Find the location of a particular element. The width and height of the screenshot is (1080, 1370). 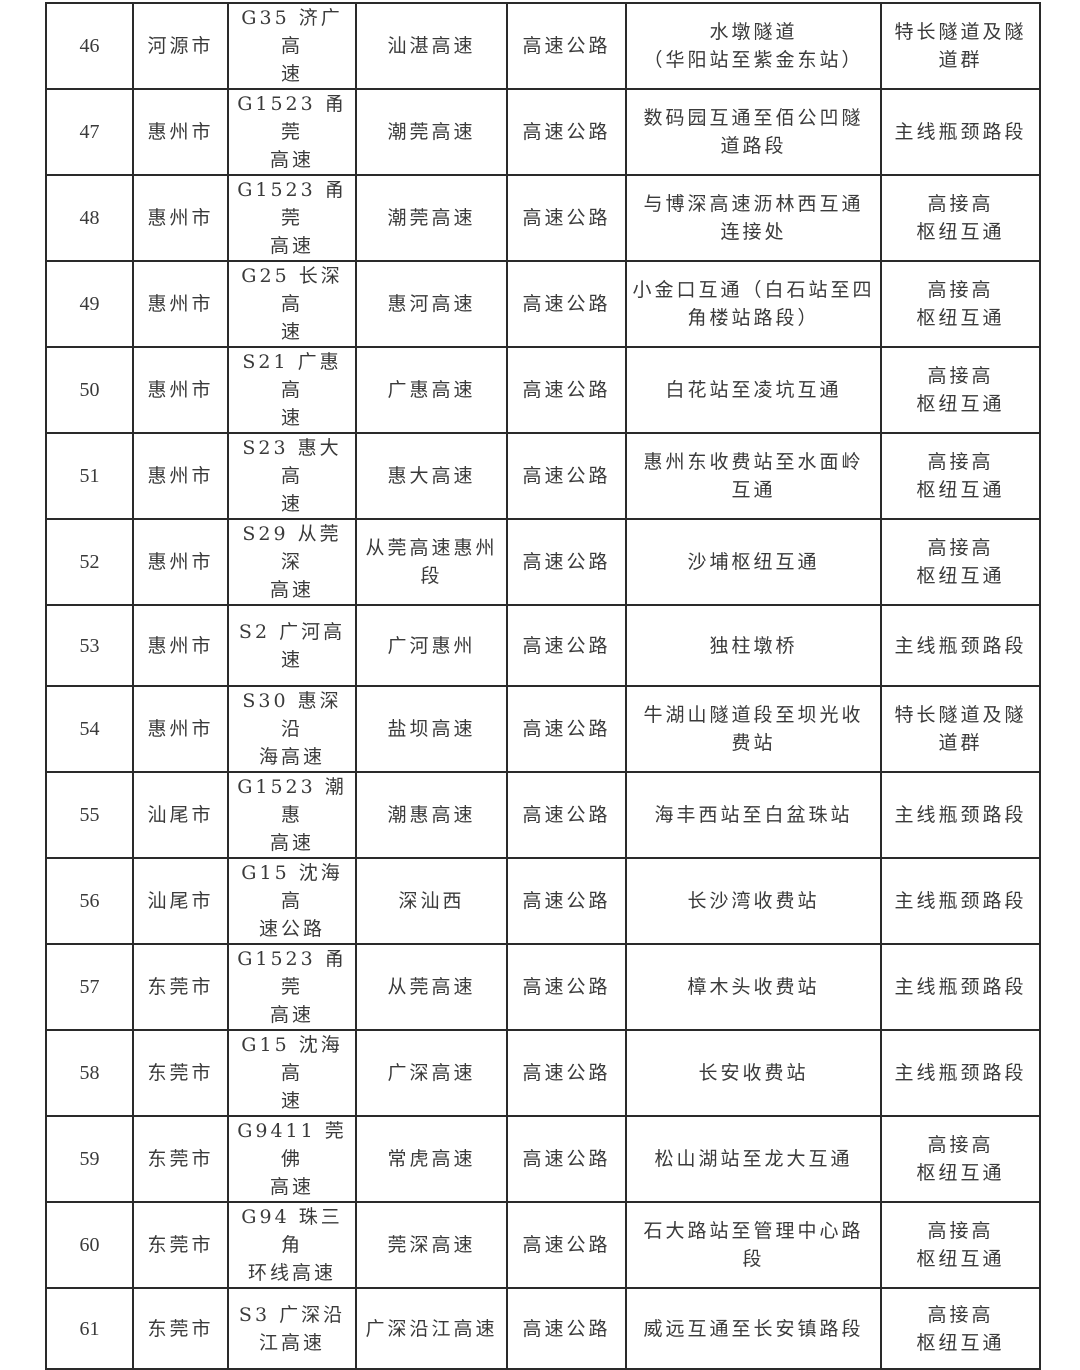

table-row: 50 惠州市 S21 广惠高 速广惠高速 高速公路 白花站至凌坑互通 高接高 枢纽互通 is located at coordinates (543, 390).